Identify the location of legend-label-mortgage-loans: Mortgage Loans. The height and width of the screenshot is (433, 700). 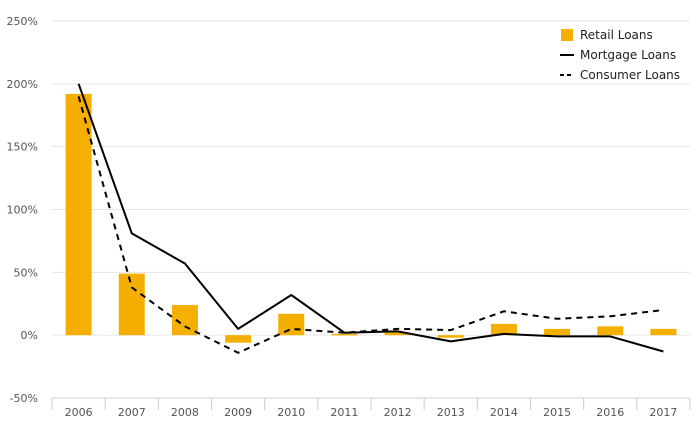
(628, 55).